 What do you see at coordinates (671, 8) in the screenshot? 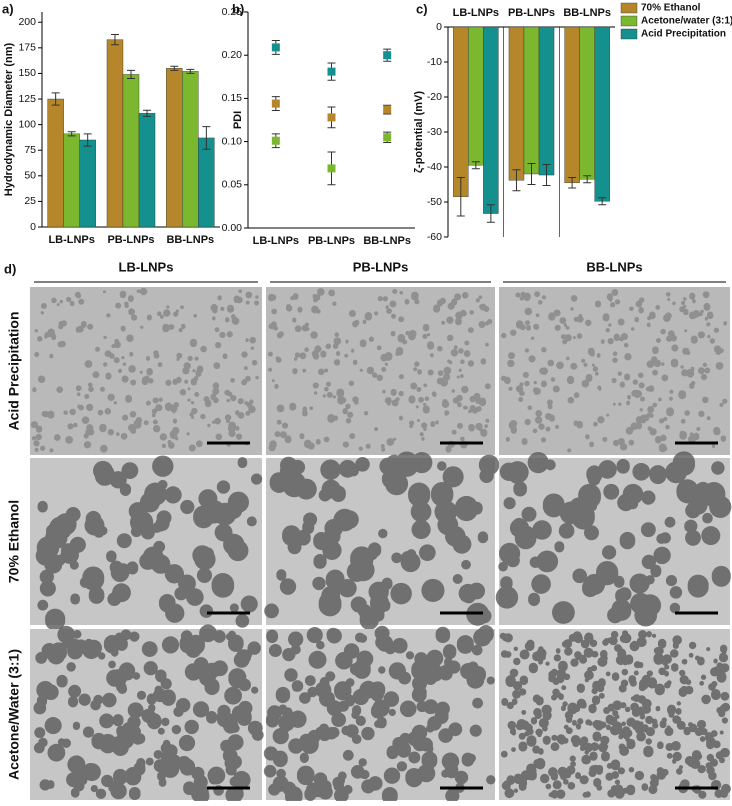
I see `legend-label: 70% Ethanol` at bounding box center [671, 8].